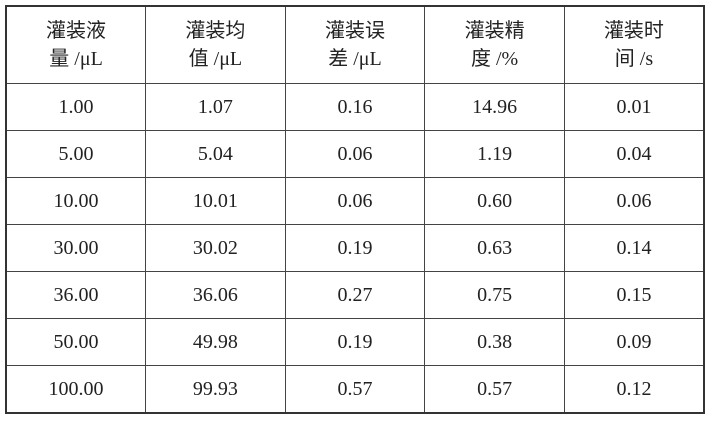  I want to click on table-cell: 0.16, so click(355, 107).